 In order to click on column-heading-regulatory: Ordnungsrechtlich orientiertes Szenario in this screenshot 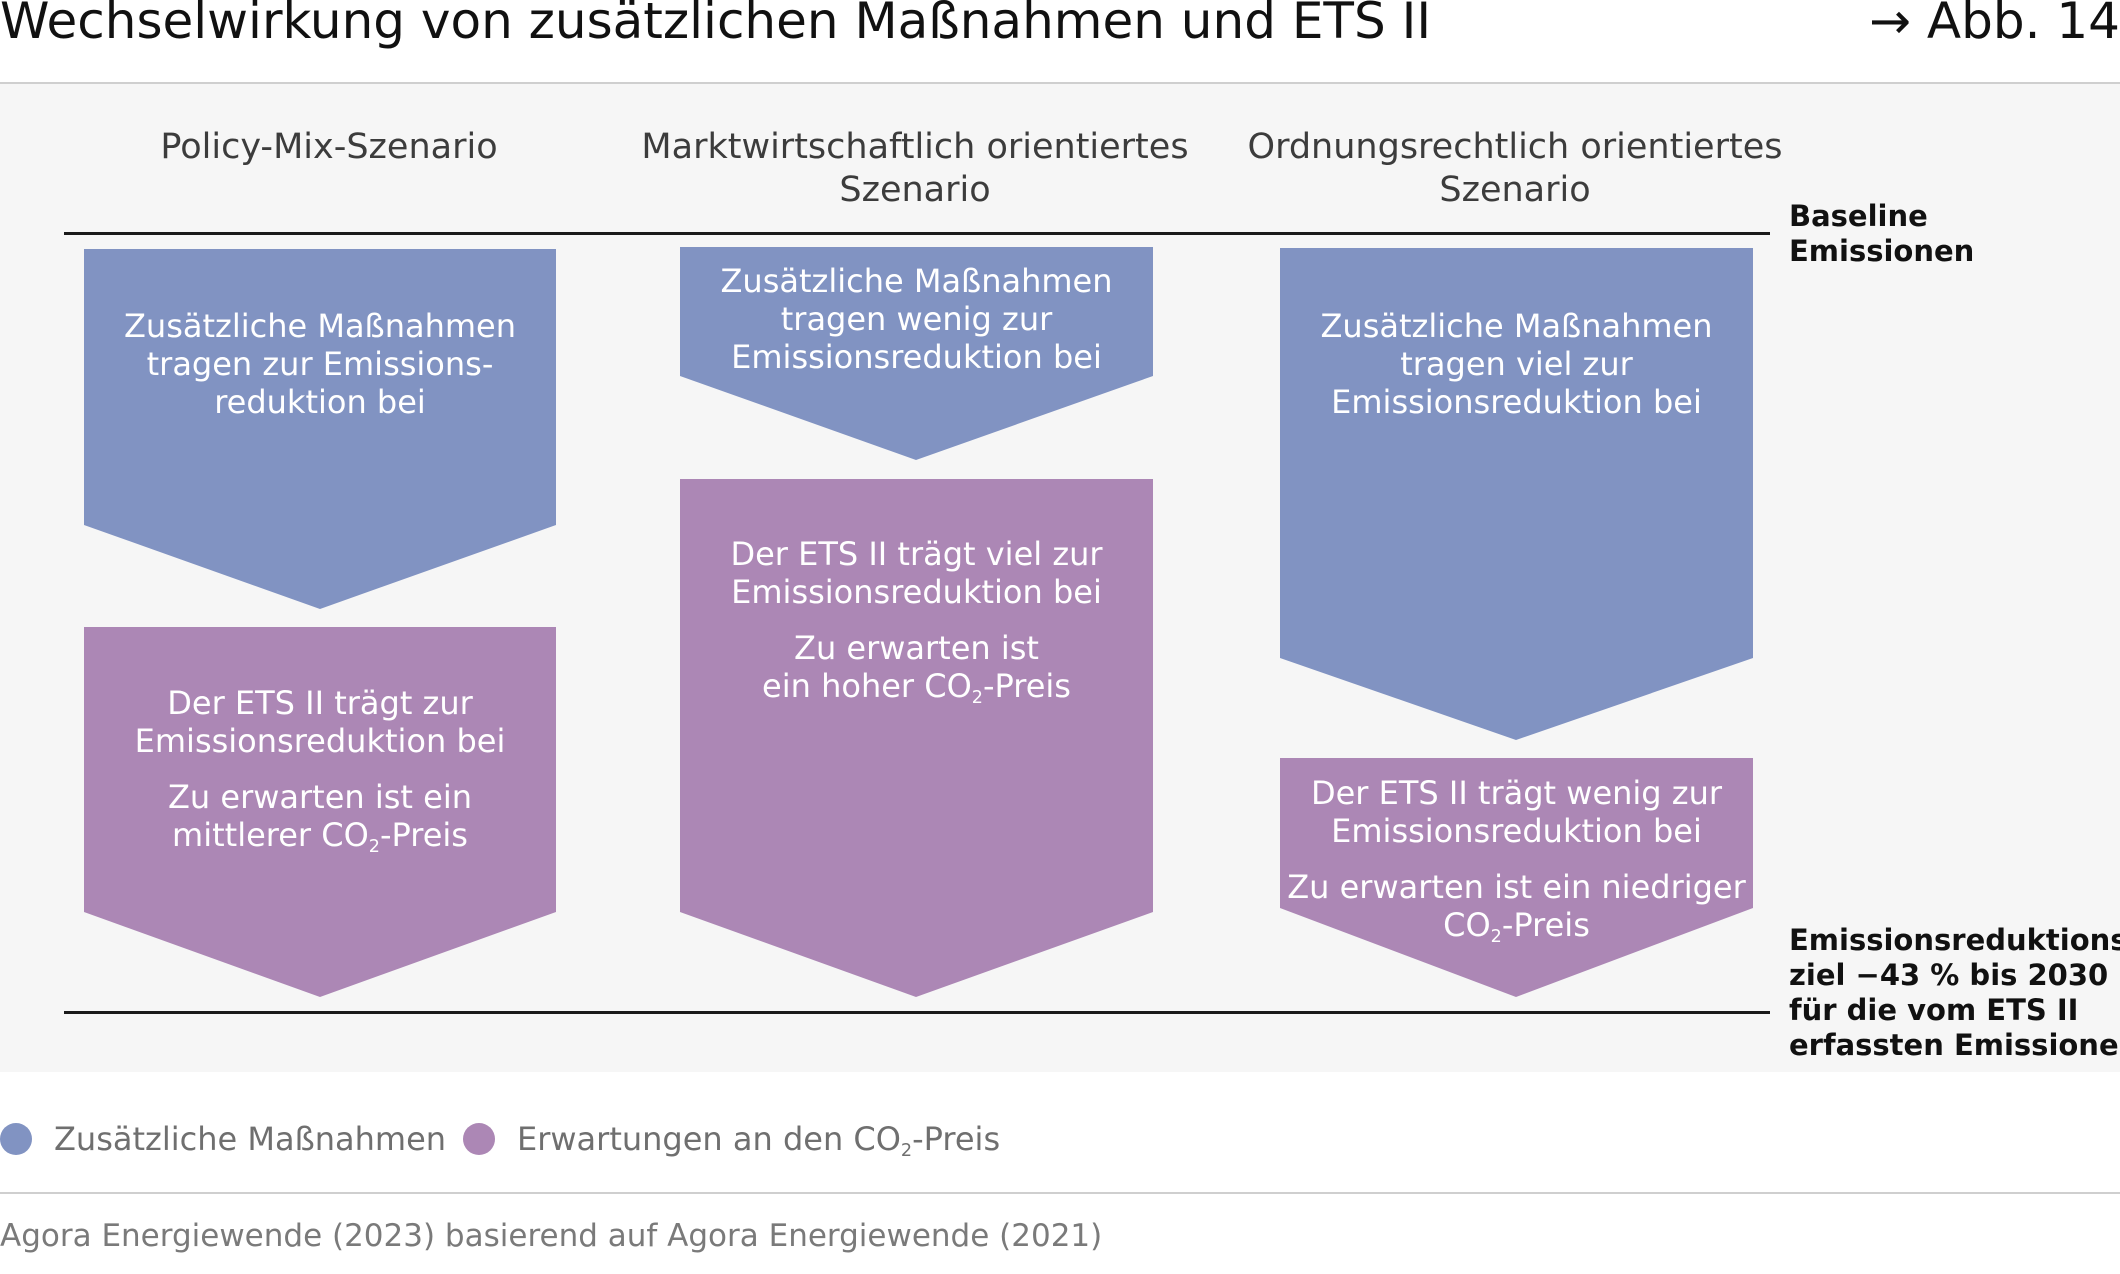, I will do `click(1515, 169)`.